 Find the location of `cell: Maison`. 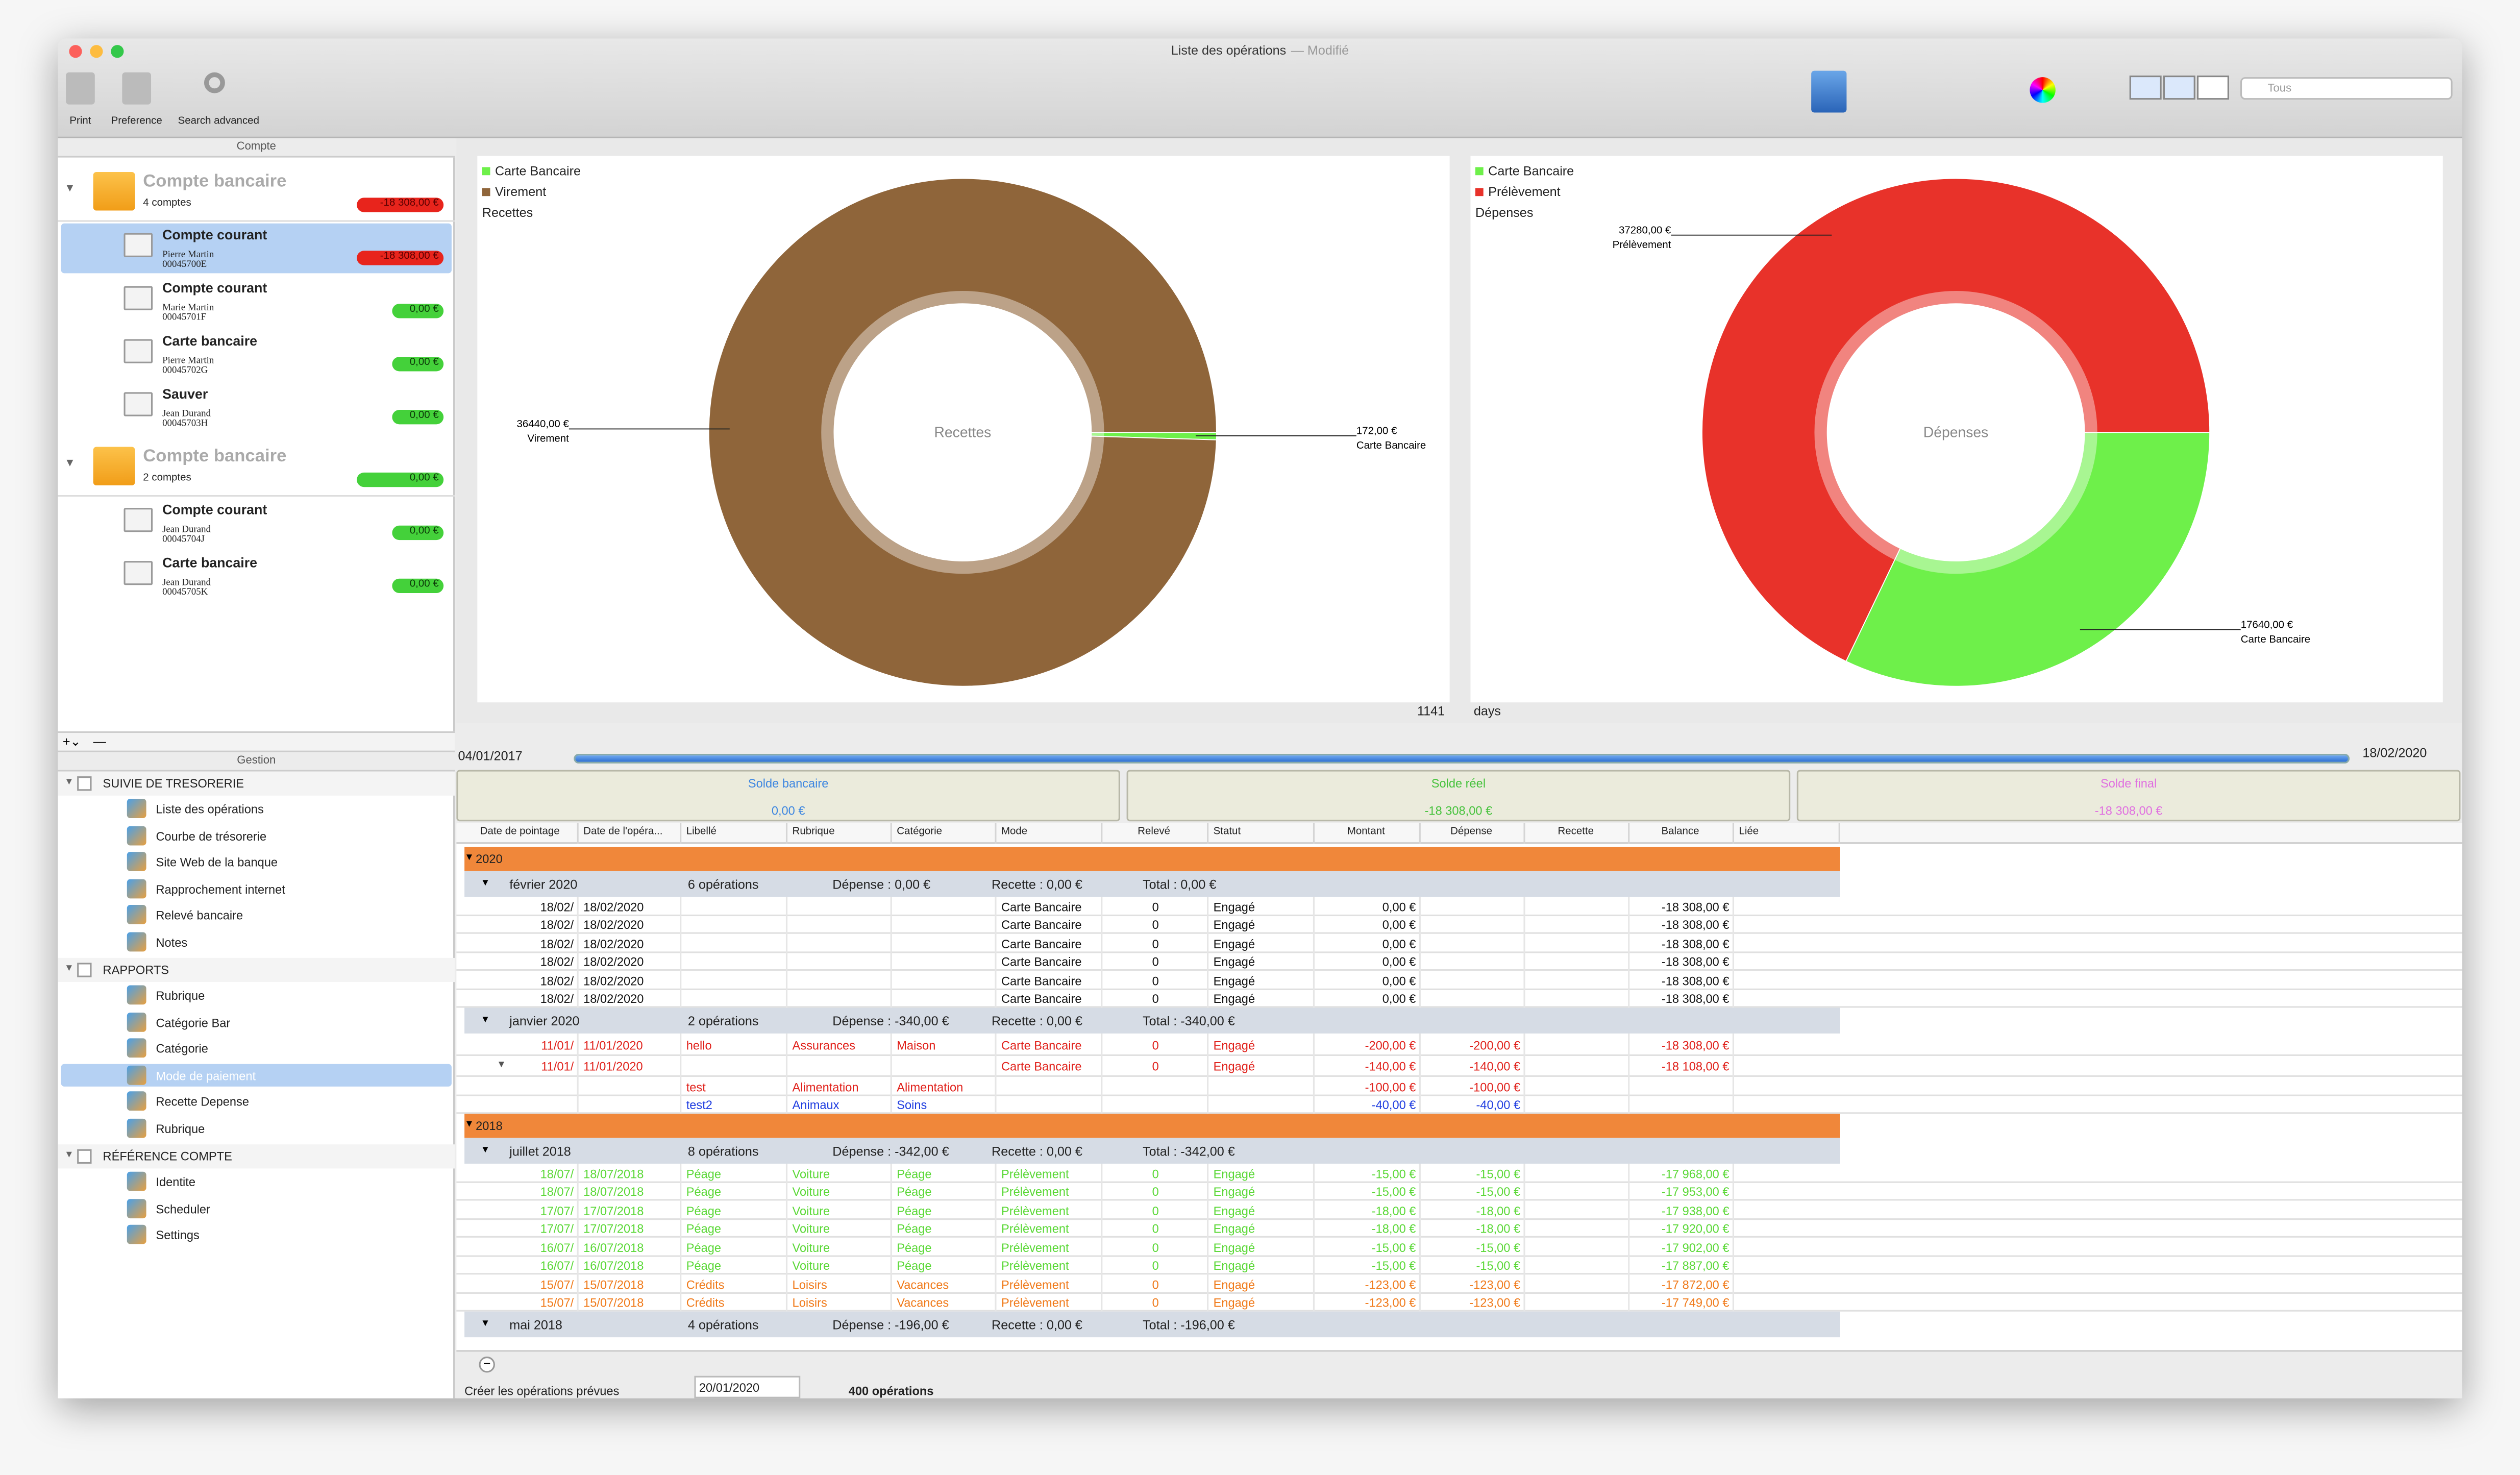

cell: Maison is located at coordinates (916, 1044).